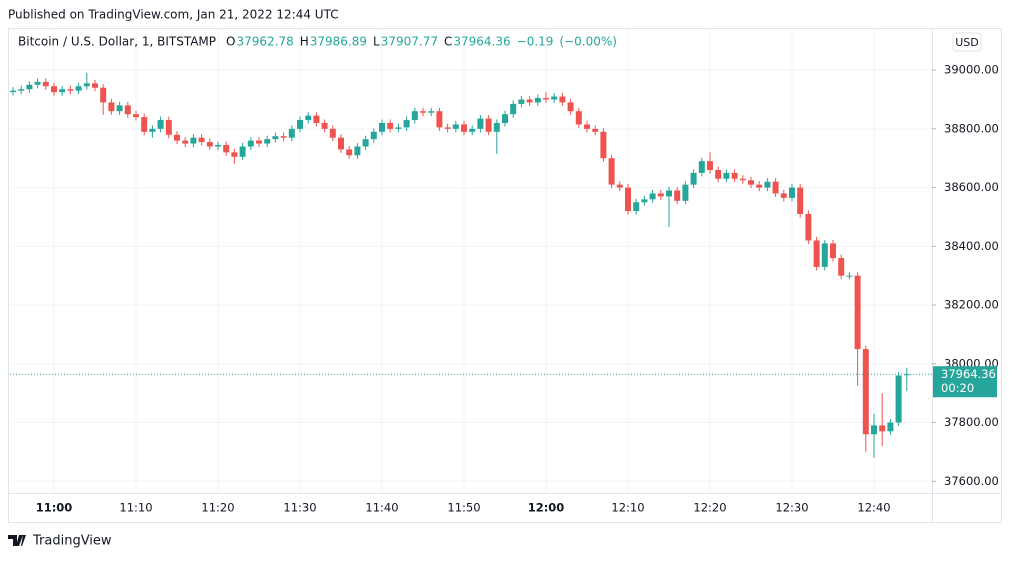  What do you see at coordinates (971, 305) in the screenshot?
I see `y-tick-label: 38200.00` at bounding box center [971, 305].